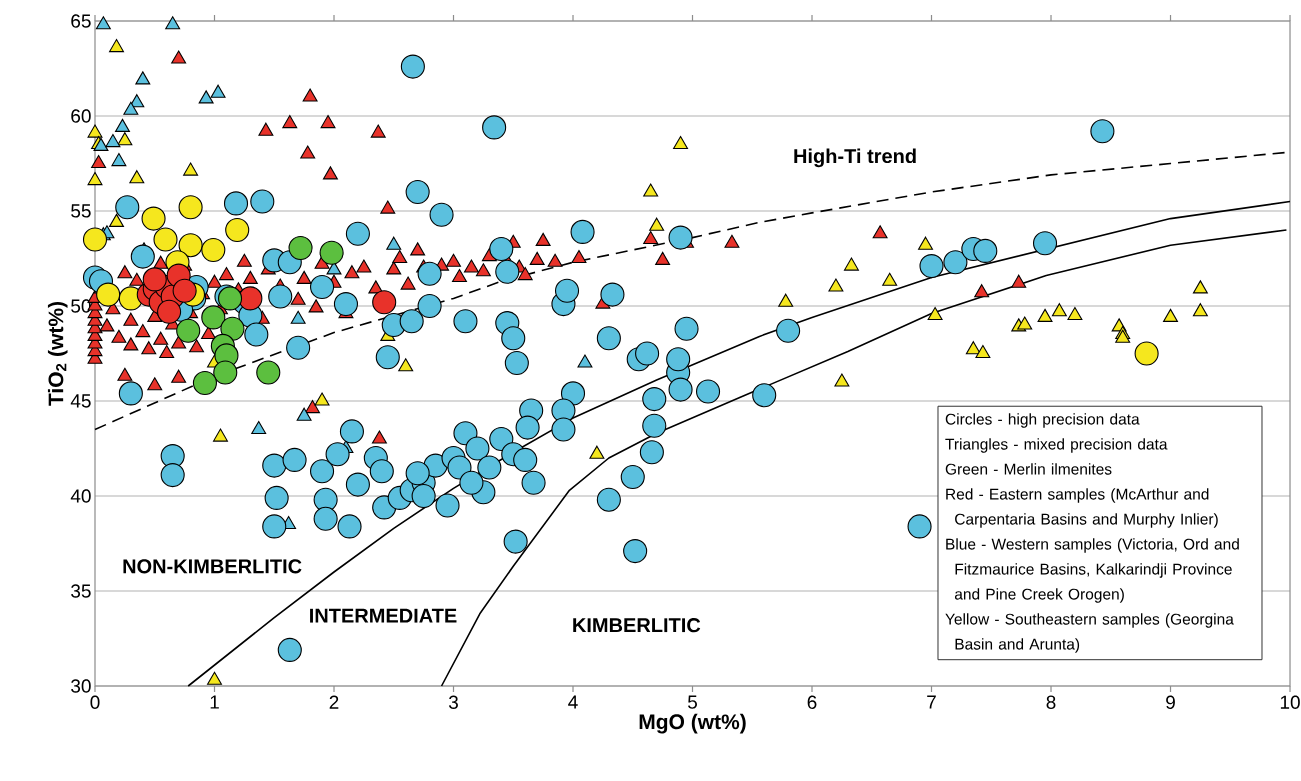 This screenshot has height=781, width=1301. Describe the element at coordinates (637, 625) in the screenshot. I see `annotation: KIMBERLITIC` at that location.